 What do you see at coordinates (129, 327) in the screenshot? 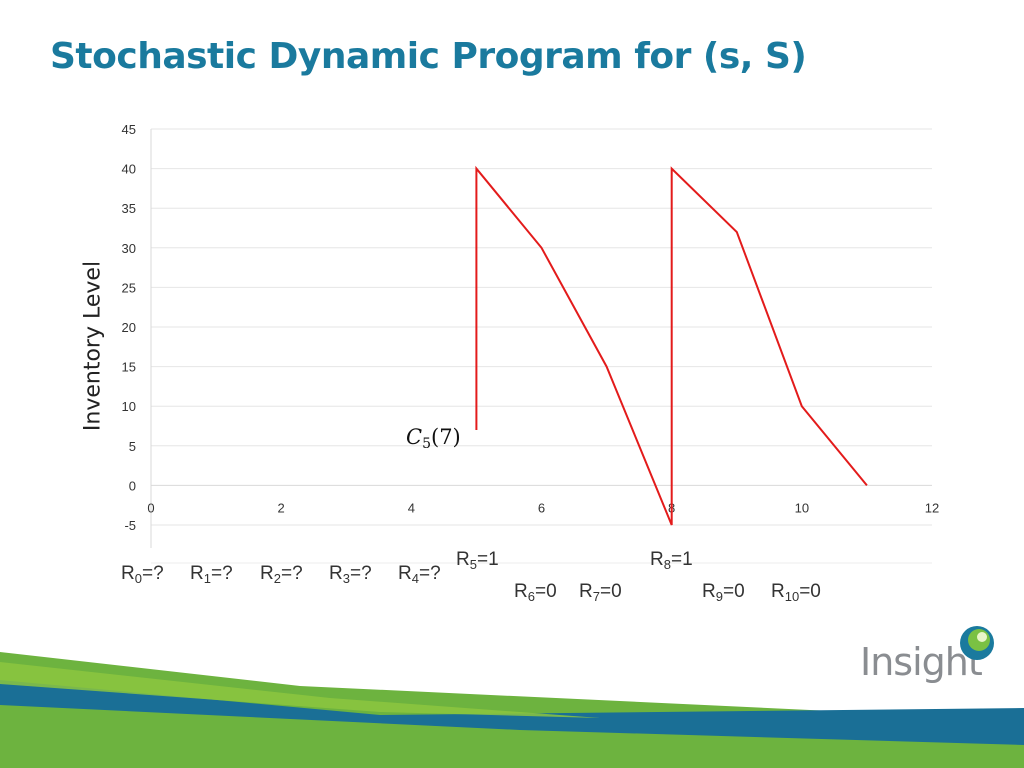
I see `y-tick-label: 20` at bounding box center [129, 327].